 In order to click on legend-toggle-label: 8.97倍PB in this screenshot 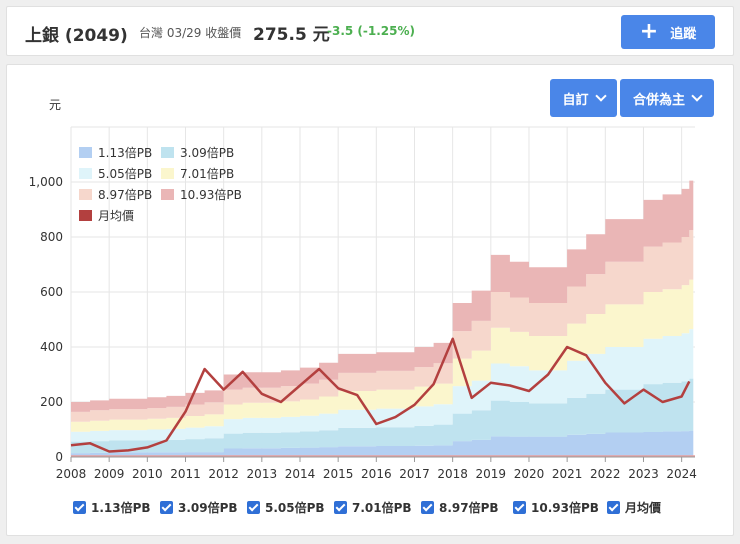, I will do `click(469, 508)`.